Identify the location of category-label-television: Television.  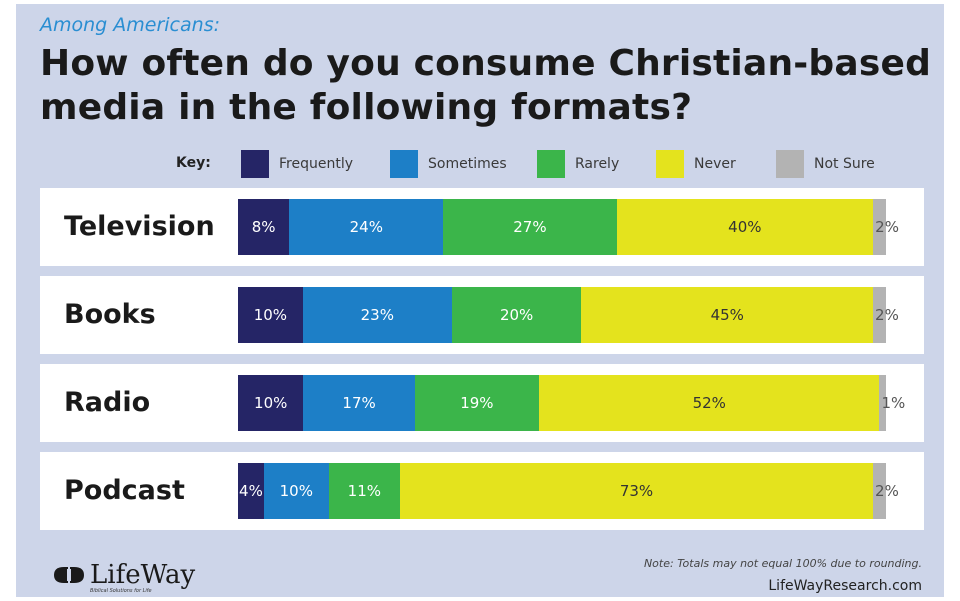
(139, 226).